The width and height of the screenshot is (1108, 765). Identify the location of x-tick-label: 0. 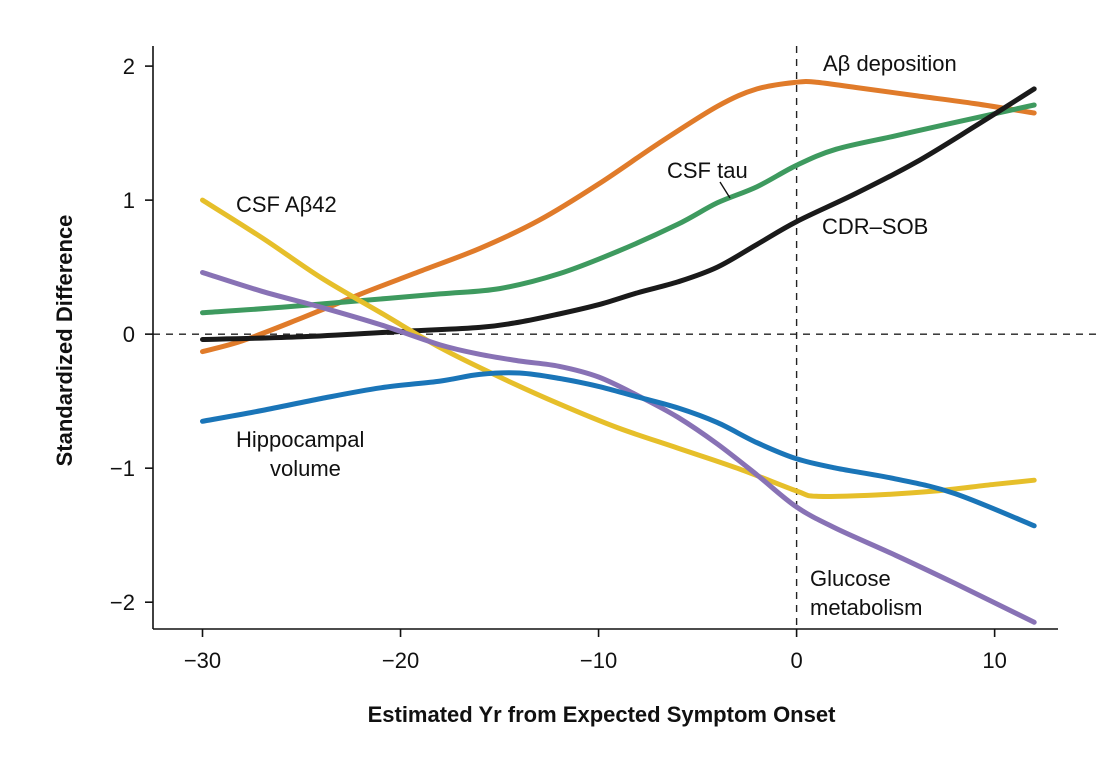
(796, 660).